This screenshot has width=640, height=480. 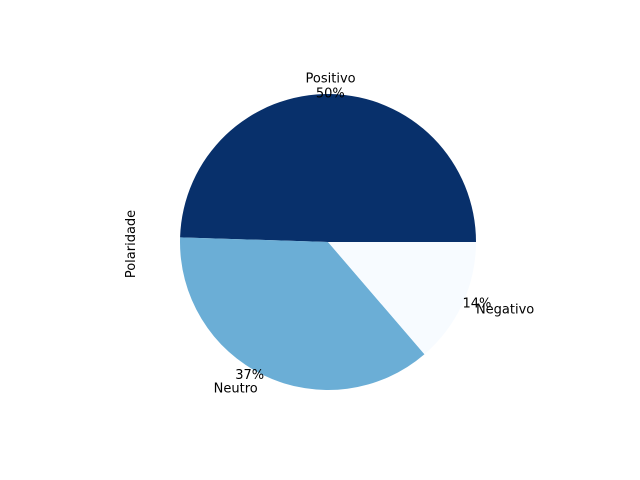 What do you see at coordinates (131, 244) in the screenshot?
I see `y-axis-label: Polaridade` at bounding box center [131, 244].